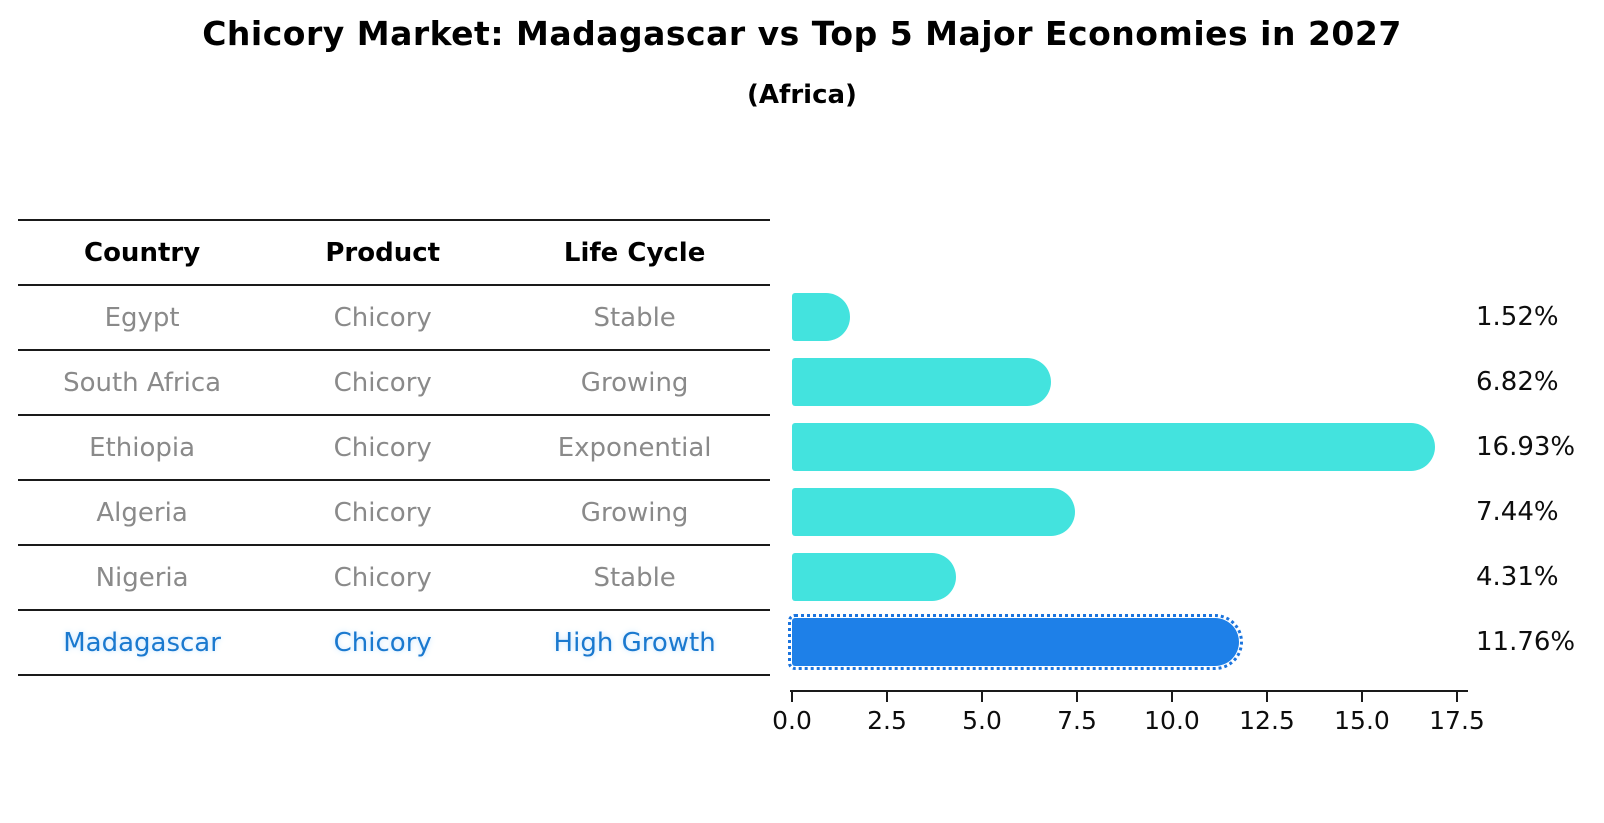  I want to click on life-cycle-cell: Exponential, so click(634, 447).